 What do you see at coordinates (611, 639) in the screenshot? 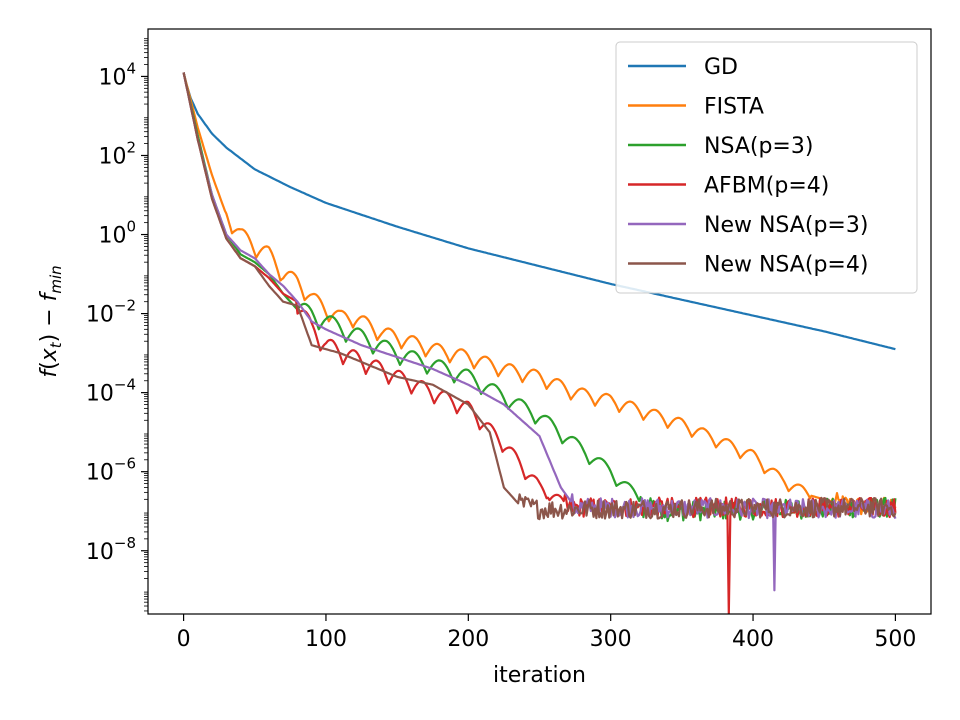
I see `x-tick-label: 300` at bounding box center [611, 639].